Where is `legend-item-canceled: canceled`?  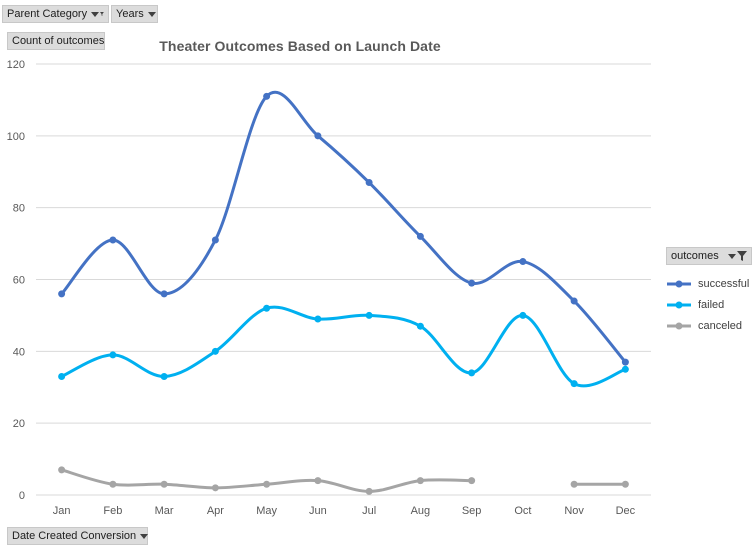 legend-item-canceled: canceled is located at coordinates (709, 325).